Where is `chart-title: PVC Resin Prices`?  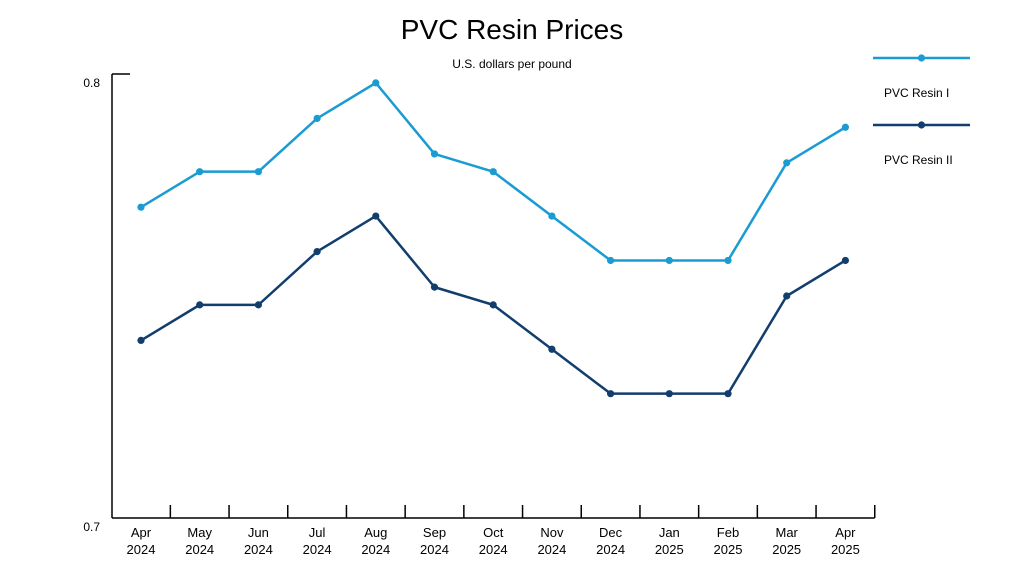 chart-title: PVC Resin Prices is located at coordinates (512, 29).